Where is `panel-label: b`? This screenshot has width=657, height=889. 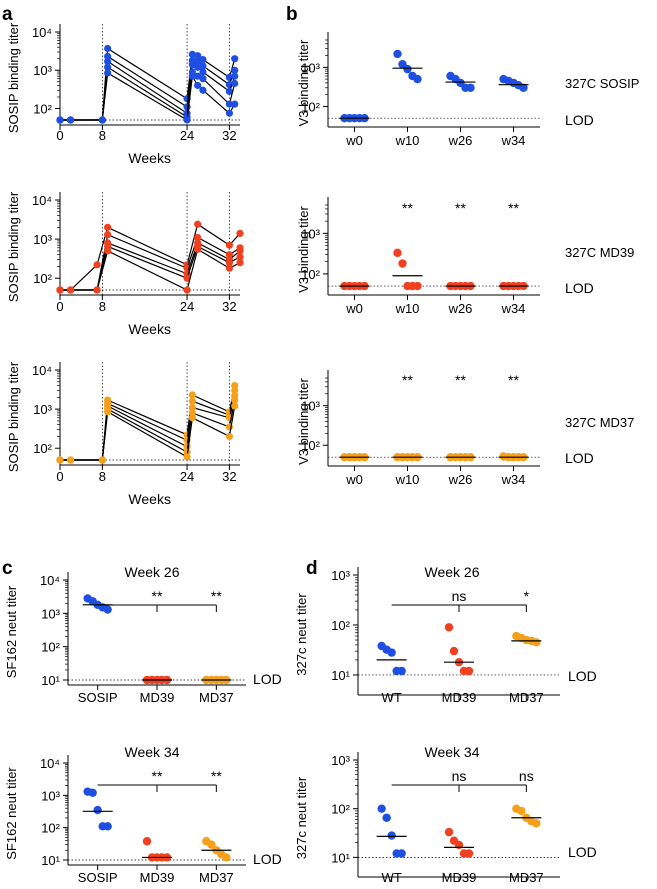
panel-label: b is located at coordinates (292, 14).